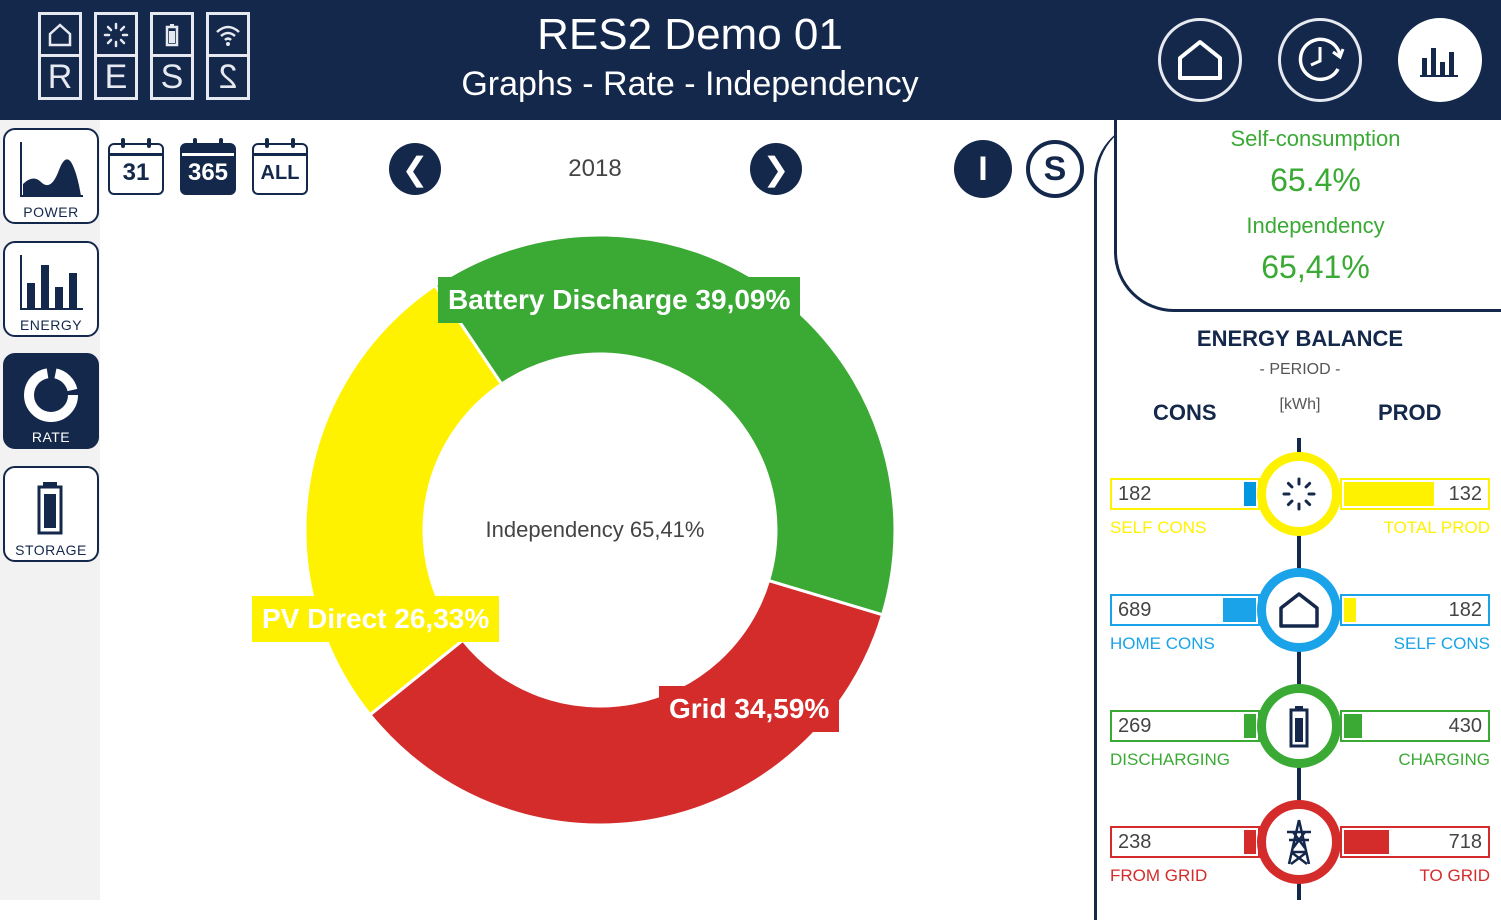  What do you see at coordinates (1465, 842) in the screenshot?
I see `prod-value: 718` at bounding box center [1465, 842].